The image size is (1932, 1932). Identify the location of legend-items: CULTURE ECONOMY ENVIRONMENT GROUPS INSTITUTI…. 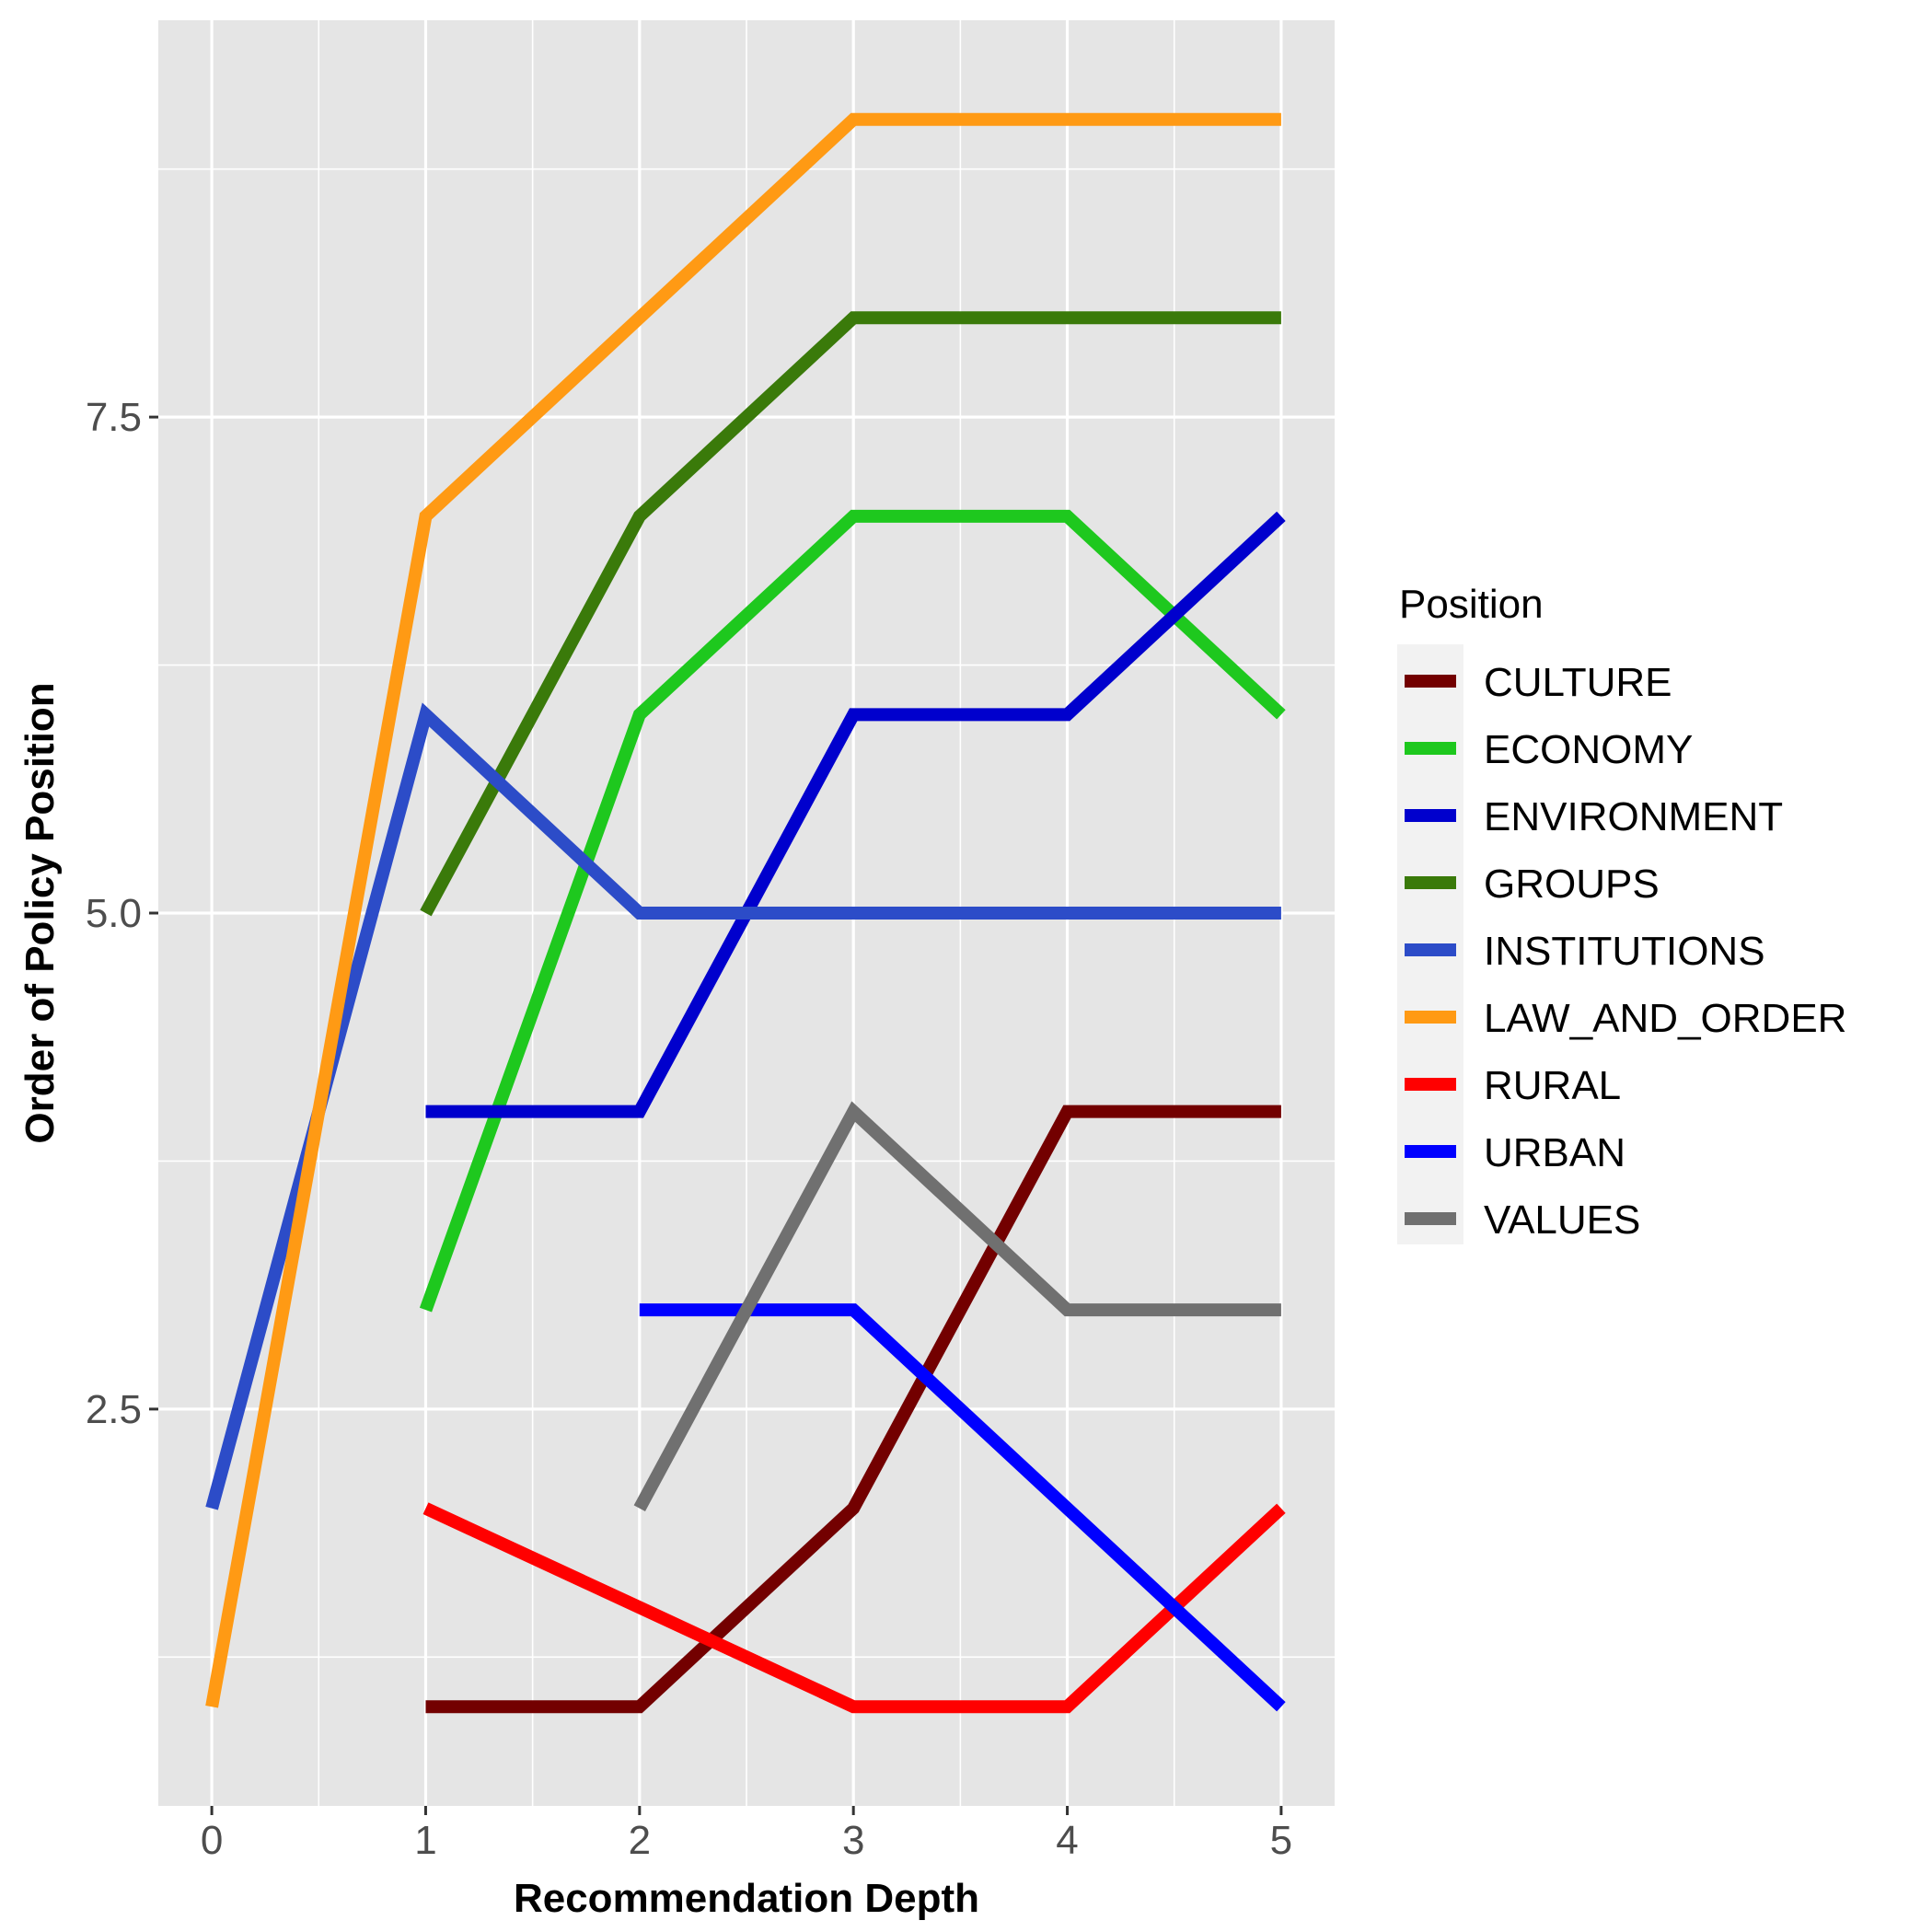
(1626, 952).